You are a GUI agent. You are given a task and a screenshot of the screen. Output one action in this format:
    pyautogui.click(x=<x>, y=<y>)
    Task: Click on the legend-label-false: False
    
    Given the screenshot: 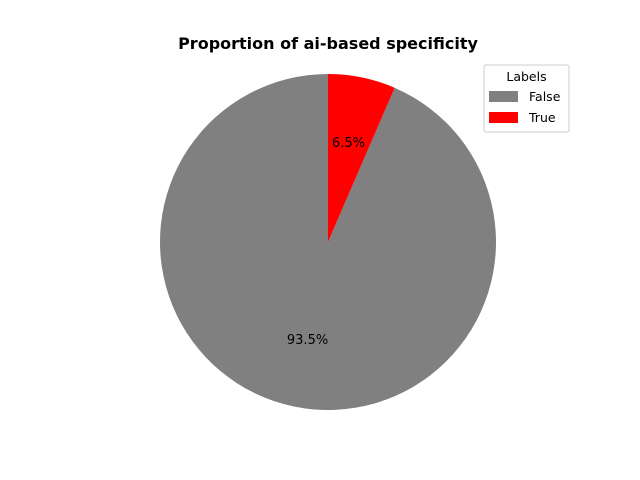 What is the action you would take?
    pyautogui.click(x=545, y=96)
    